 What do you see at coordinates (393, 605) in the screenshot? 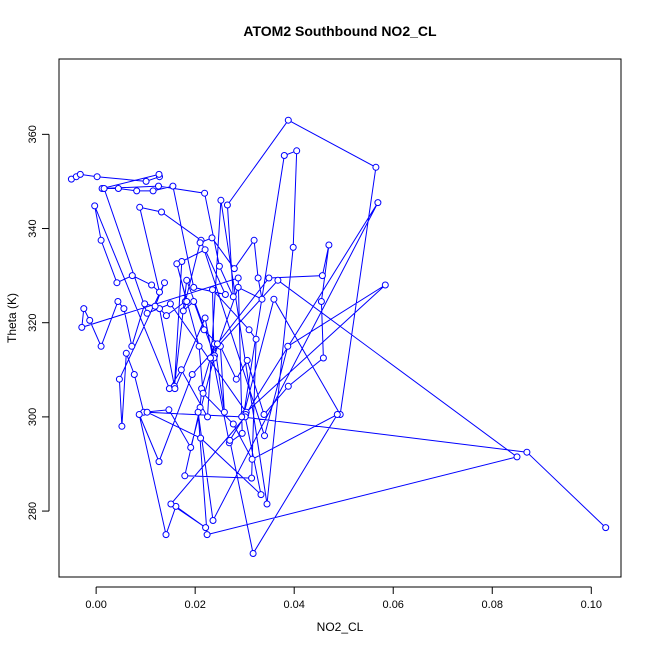
I see `x-tick-label: 0.06` at bounding box center [393, 605].